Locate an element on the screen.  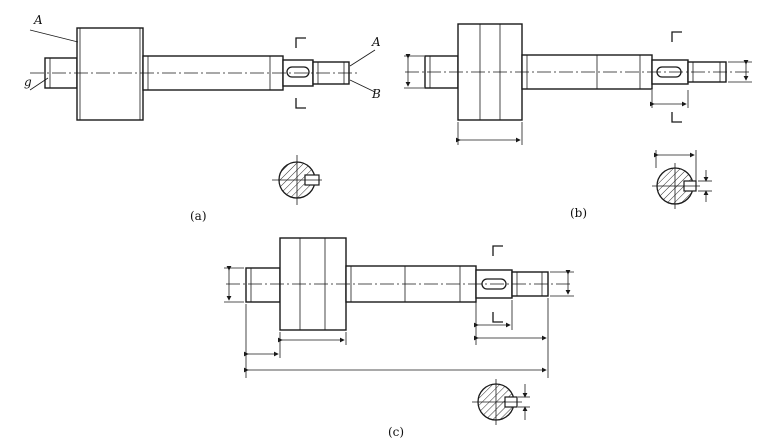
keyway-slot is located at coordinates (298, 72).